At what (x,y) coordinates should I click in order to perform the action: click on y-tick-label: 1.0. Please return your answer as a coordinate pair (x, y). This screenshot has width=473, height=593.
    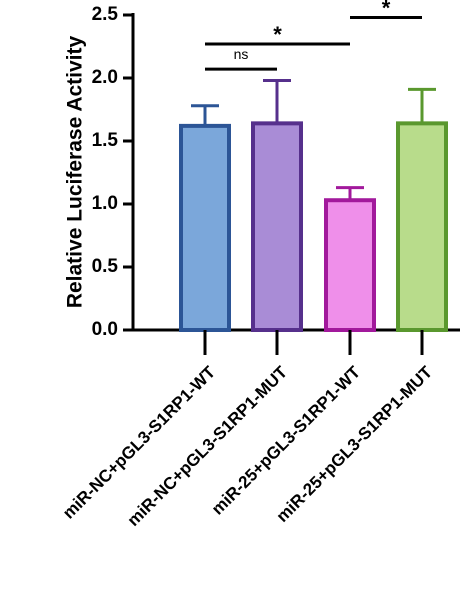
    Looking at the image, I should click on (105, 203).